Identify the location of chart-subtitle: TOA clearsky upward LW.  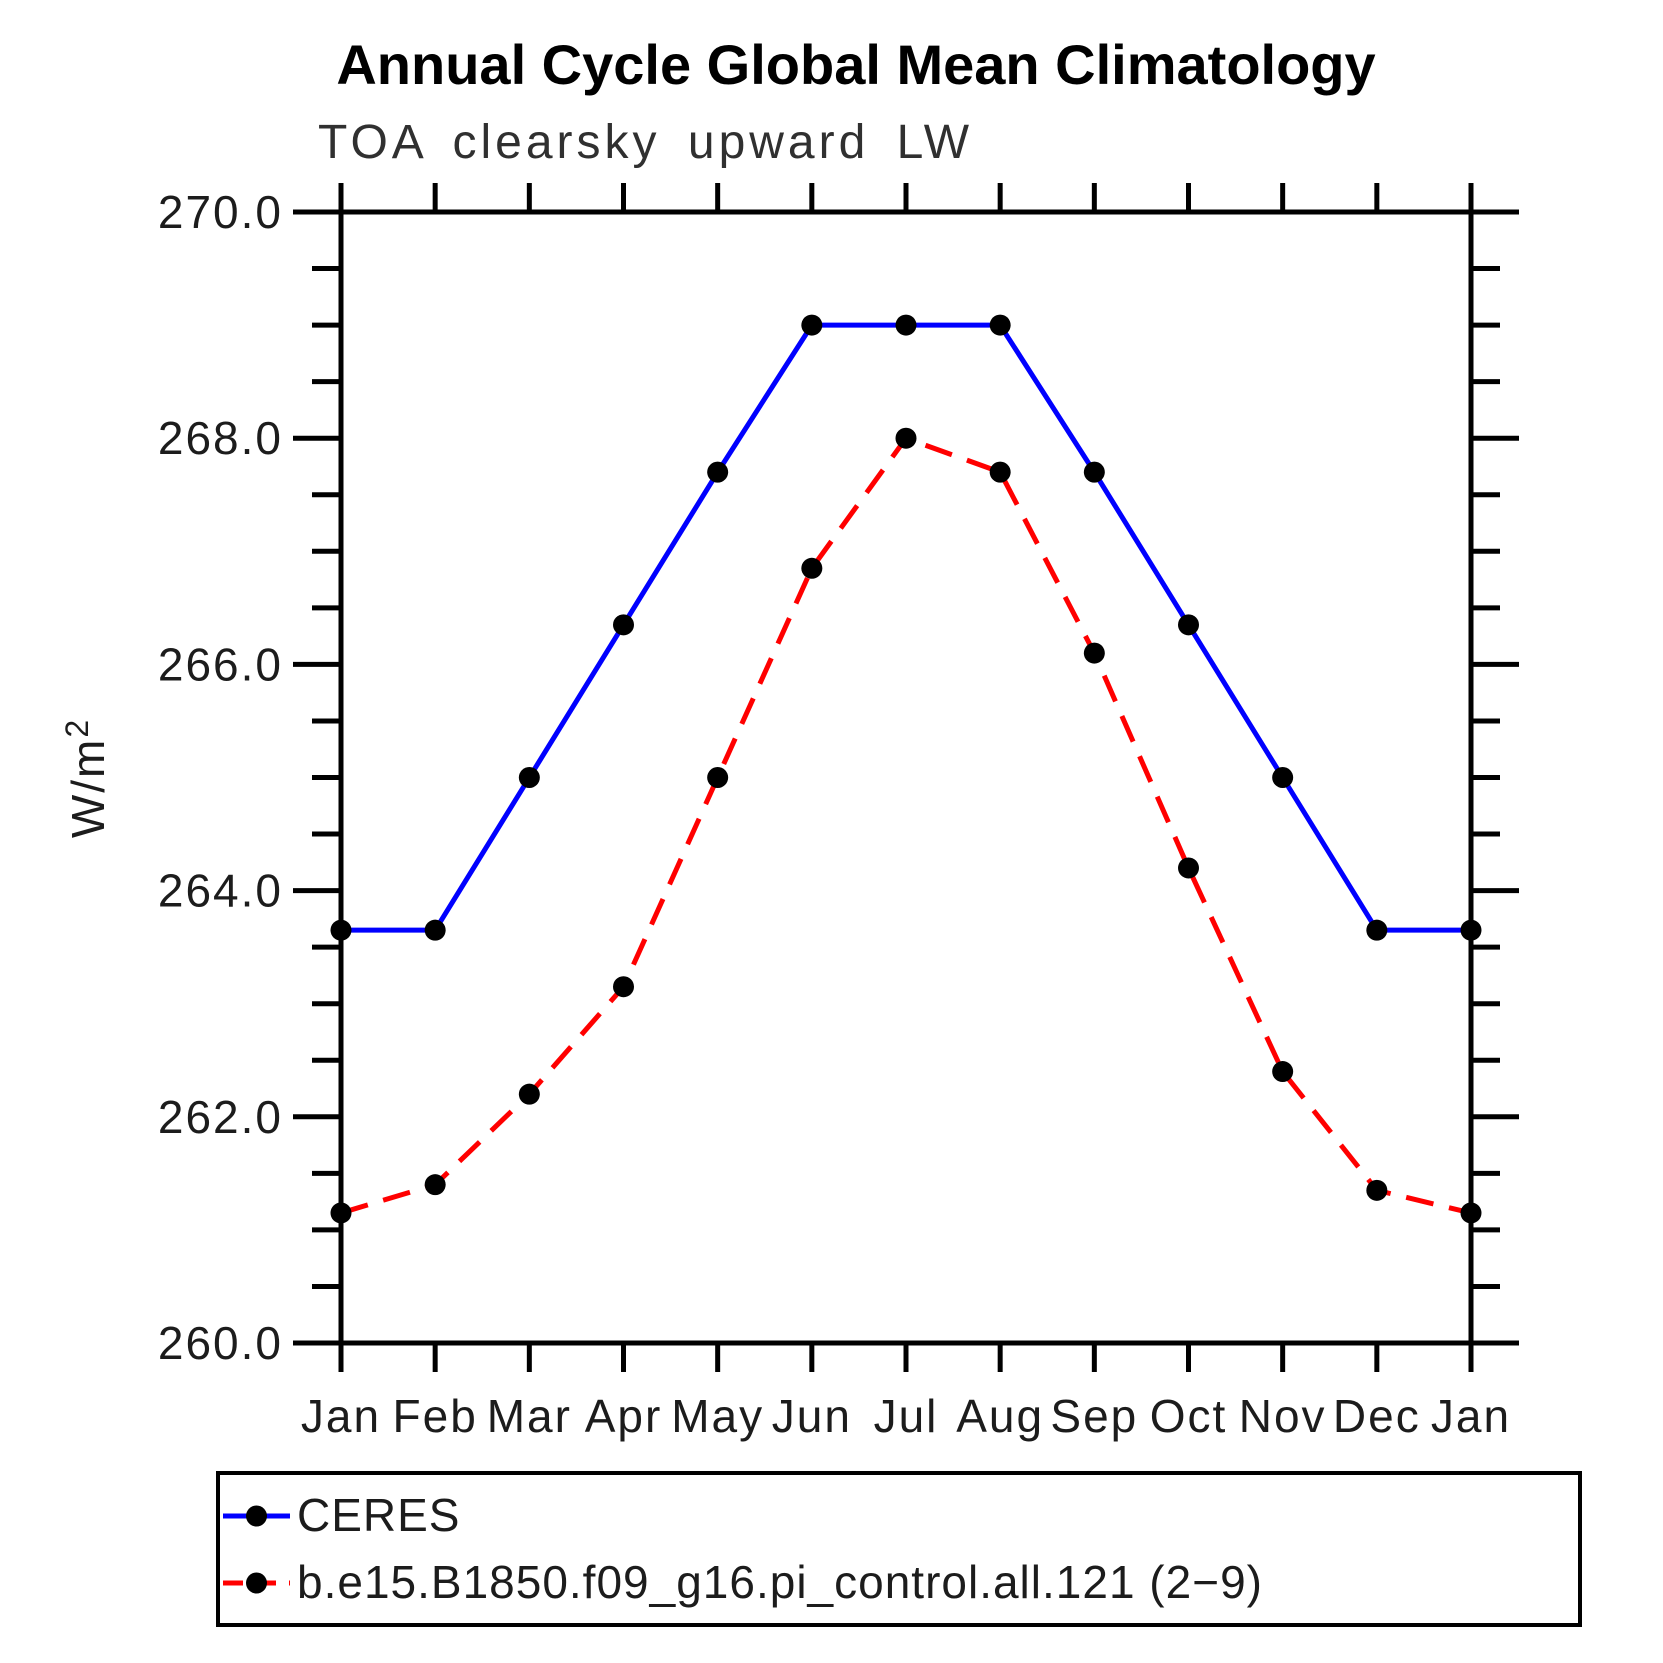
(645, 142).